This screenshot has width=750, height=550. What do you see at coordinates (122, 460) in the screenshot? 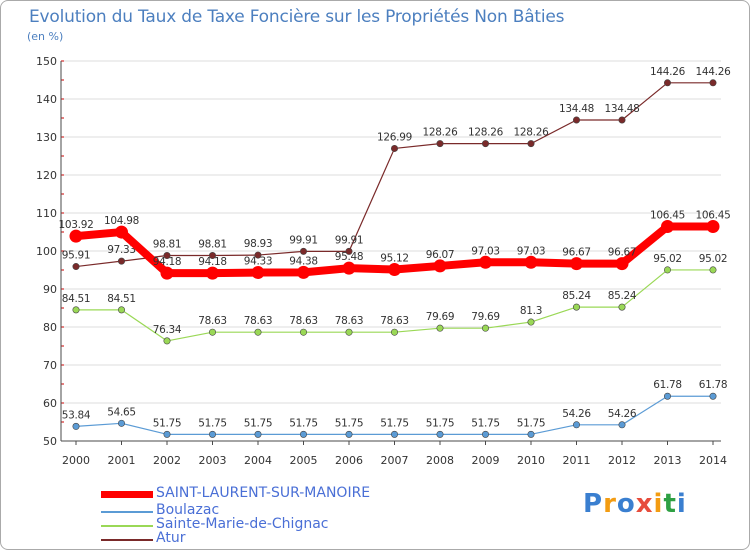
I see `x-tick-label: 2001` at bounding box center [122, 460].